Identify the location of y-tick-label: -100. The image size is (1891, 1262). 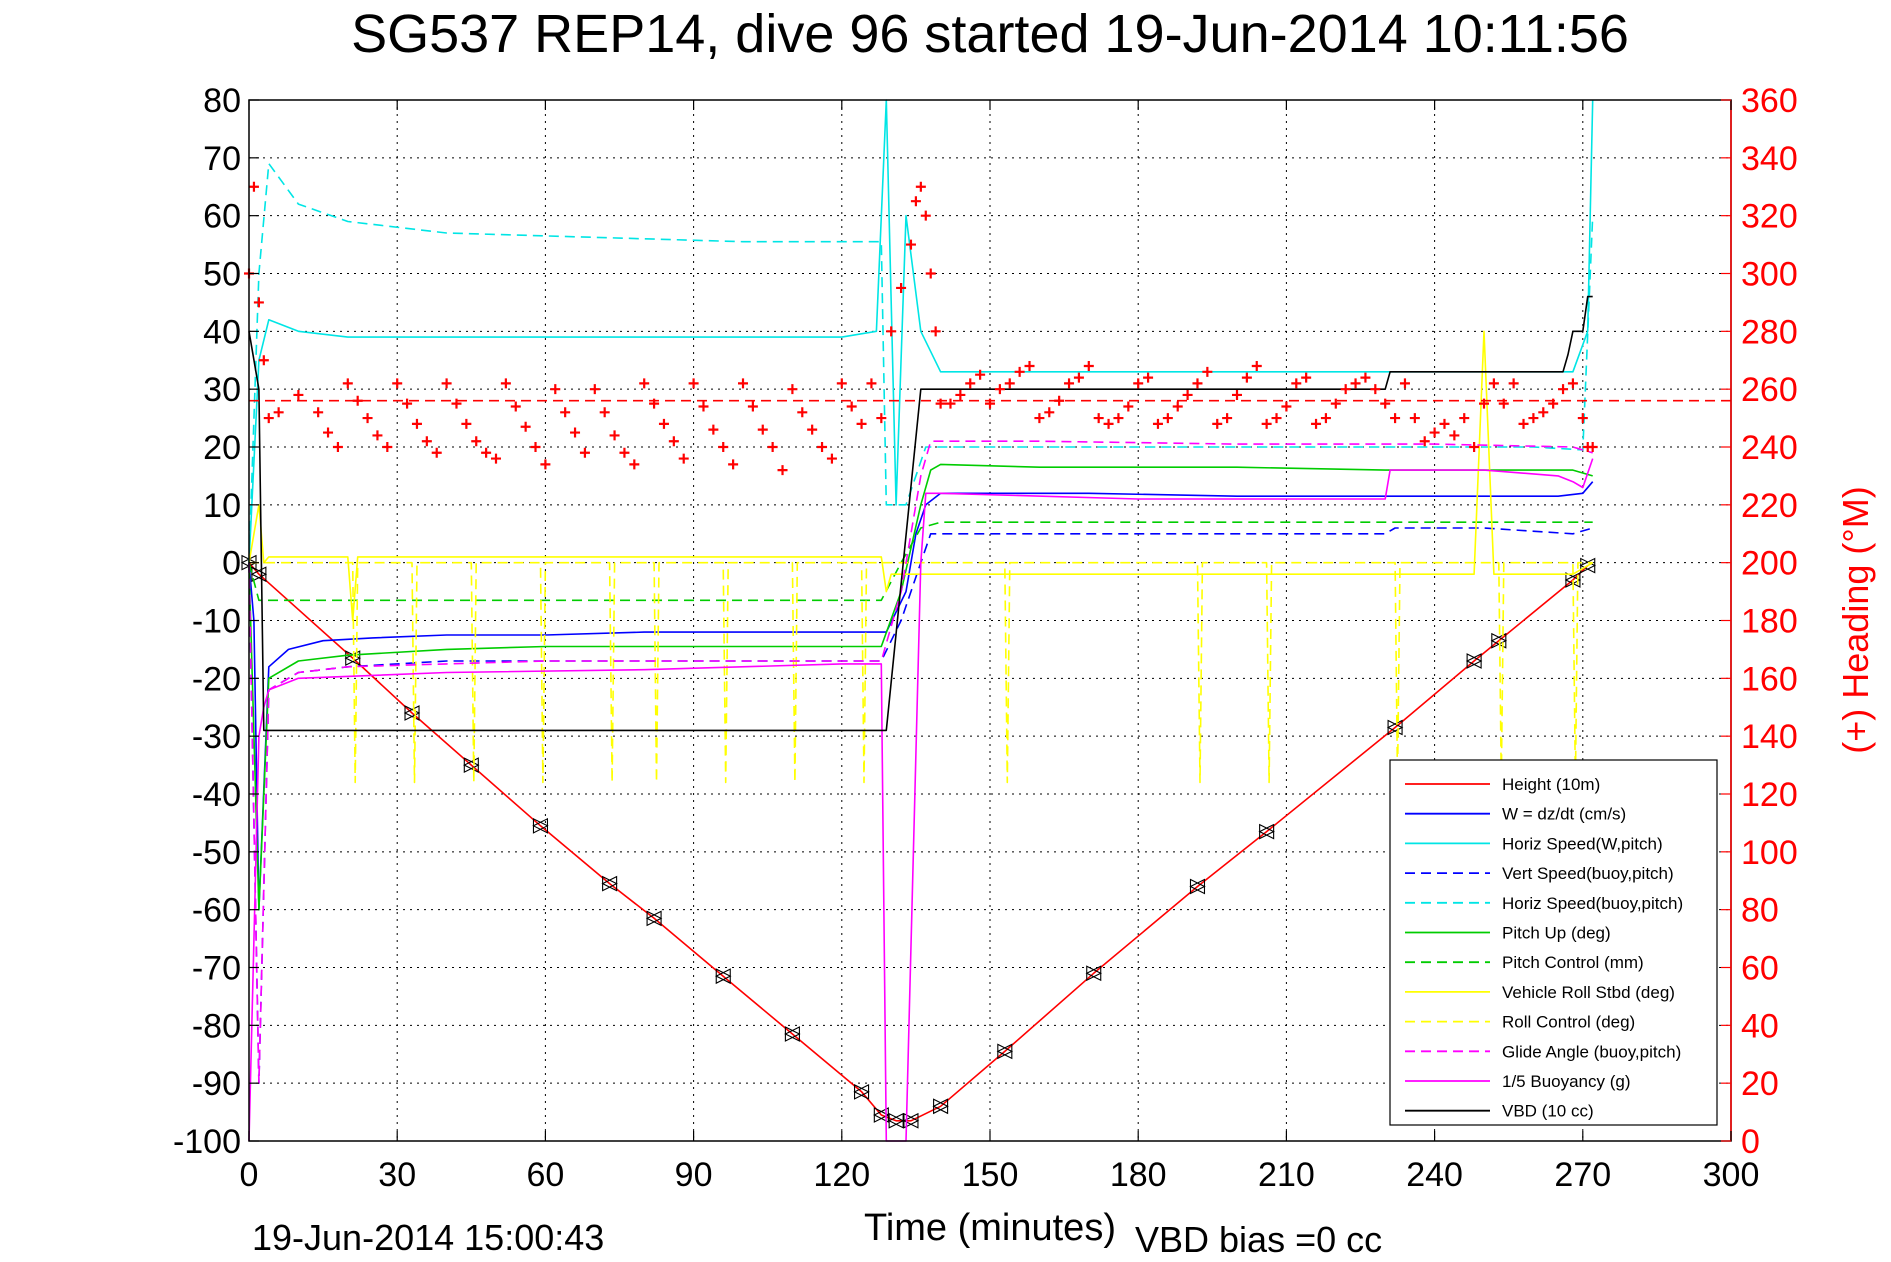
(207, 1142).